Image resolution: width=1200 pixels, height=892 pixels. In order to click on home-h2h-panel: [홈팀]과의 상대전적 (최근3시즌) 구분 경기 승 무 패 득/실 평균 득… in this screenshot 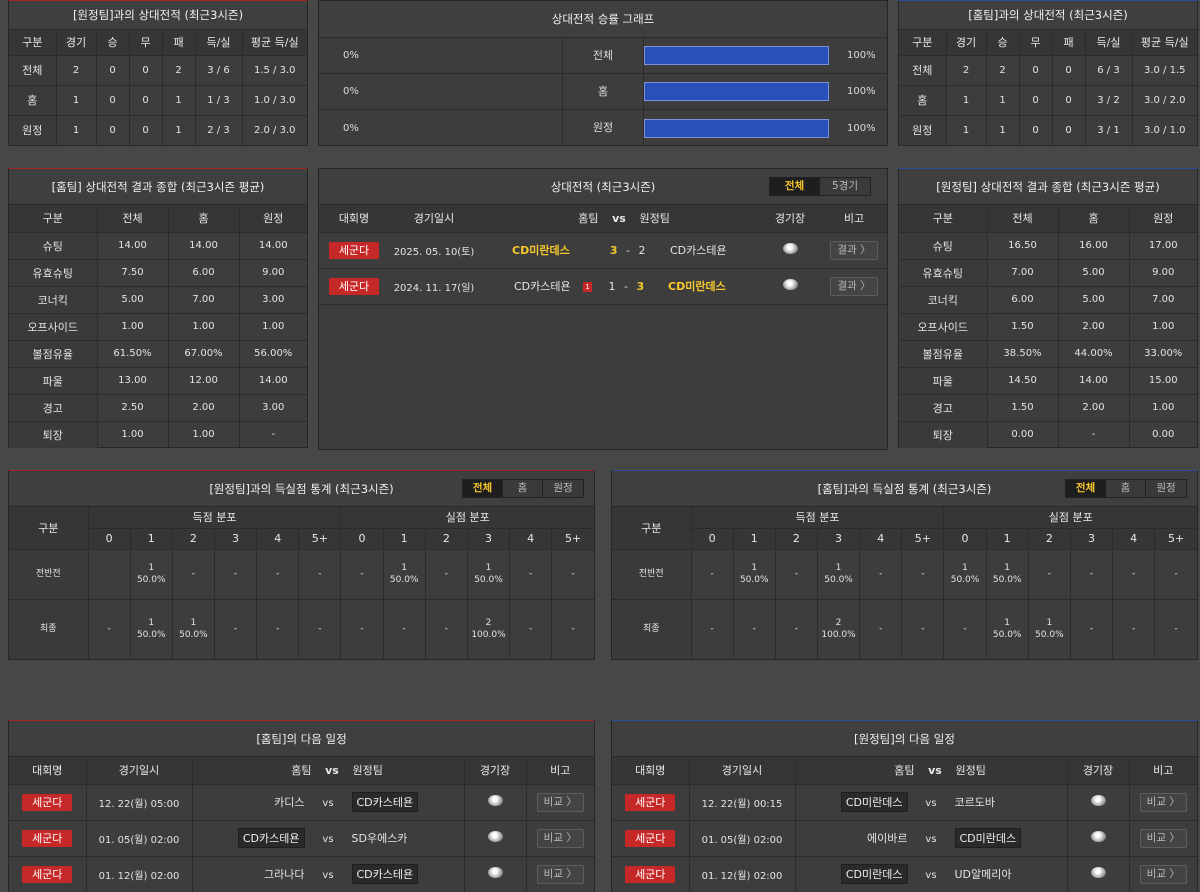, I will do `click(1048, 73)`.